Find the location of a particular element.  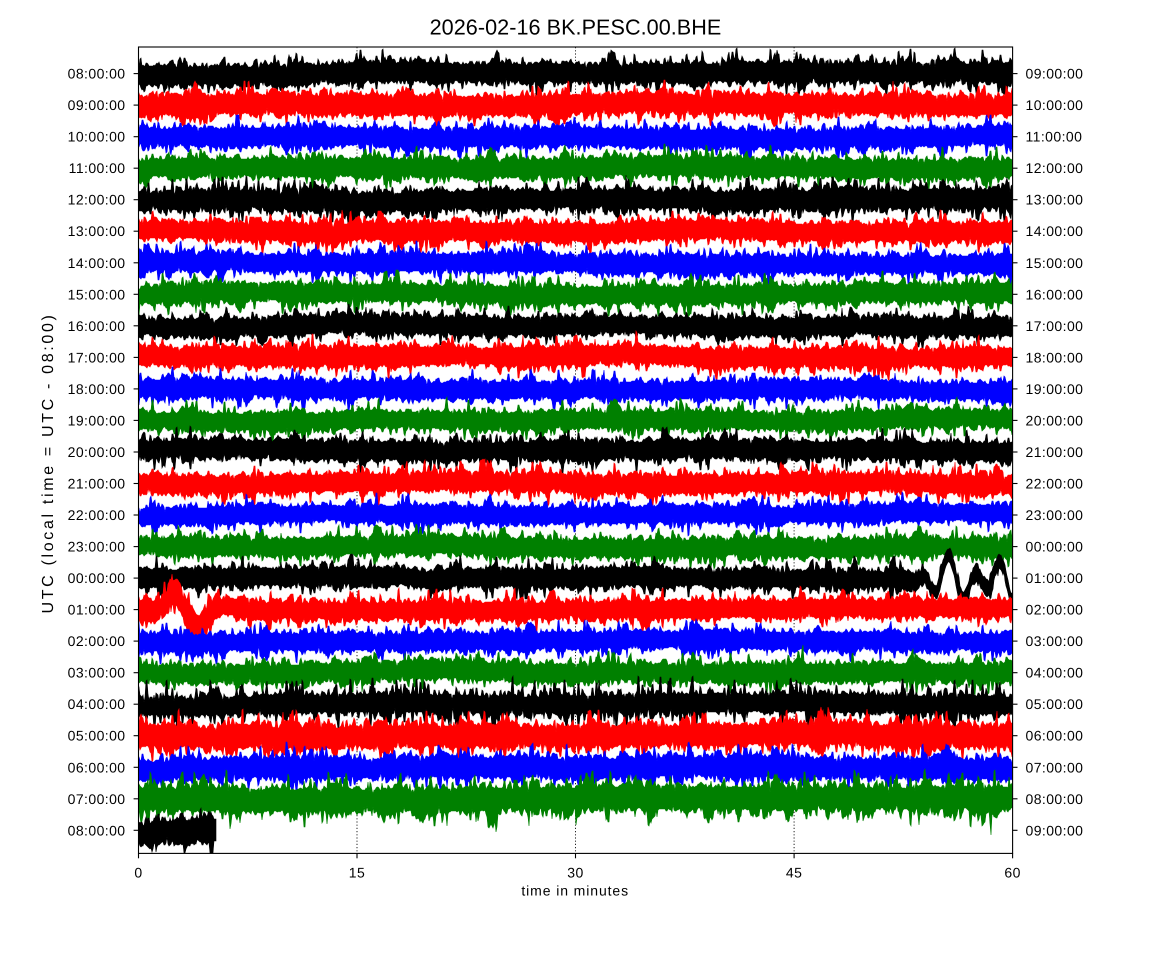

svg-text: 15 is located at coordinates (357, 873).